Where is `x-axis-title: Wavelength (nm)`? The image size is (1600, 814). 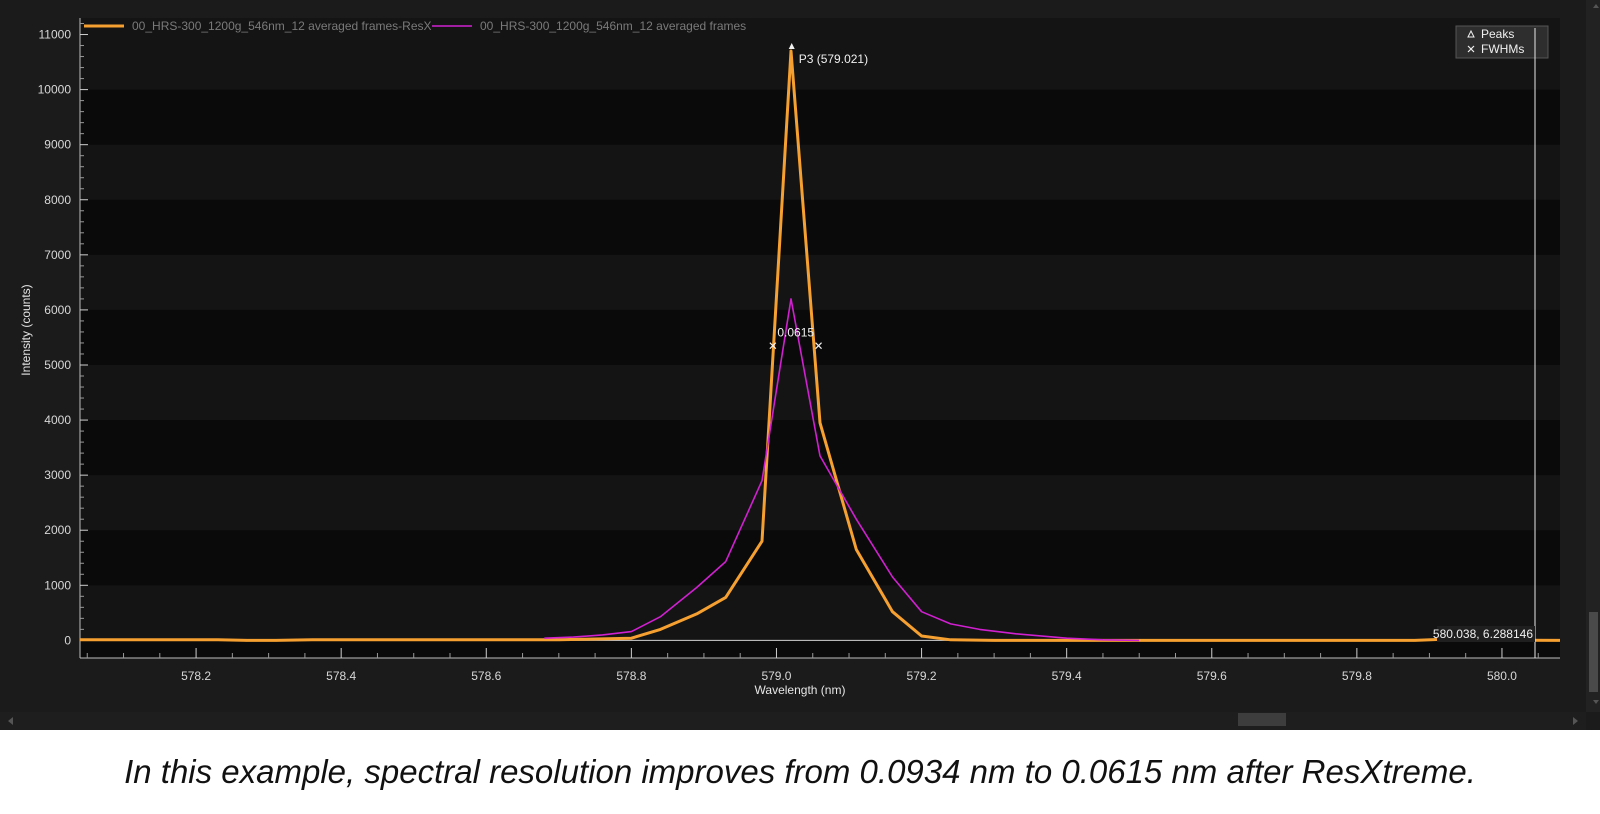
x-axis-title: Wavelength (nm) is located at coordinates (800, 690).